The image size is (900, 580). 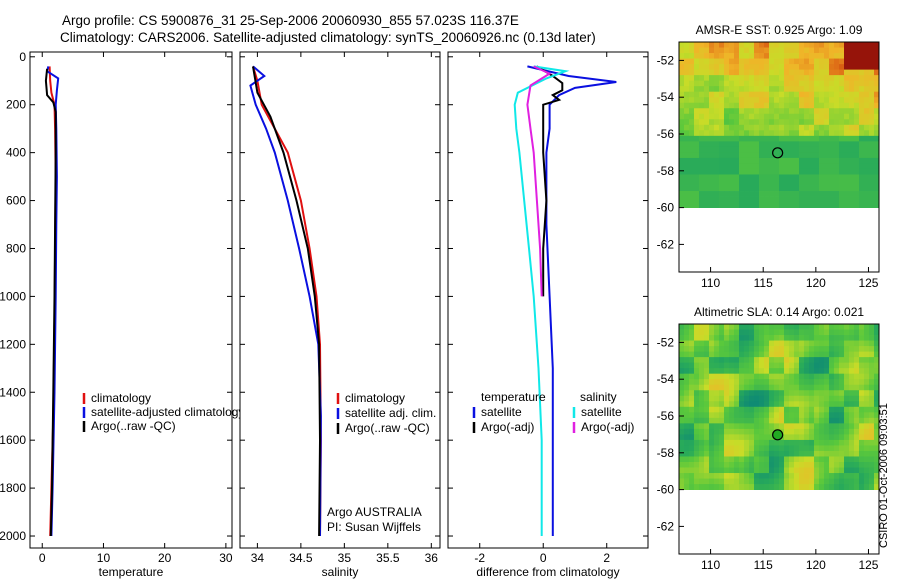 I want to click on sst-map-ytick-label: -56, so click(x=666, y=134).